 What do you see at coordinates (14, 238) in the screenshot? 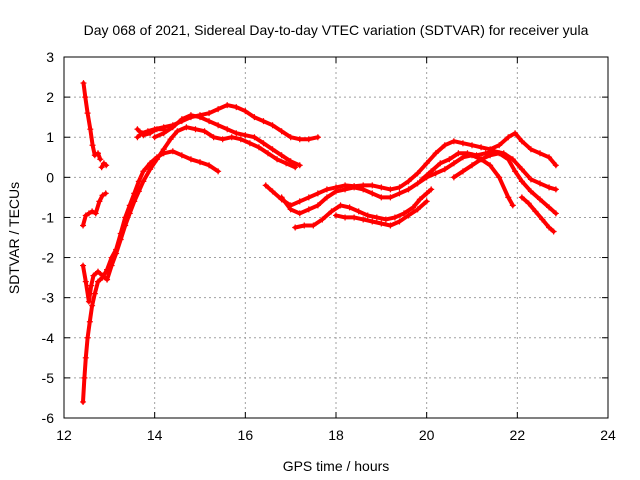
I see `y-axis-label: SDTVAR / TECUs` at bounding box center [14, 238].